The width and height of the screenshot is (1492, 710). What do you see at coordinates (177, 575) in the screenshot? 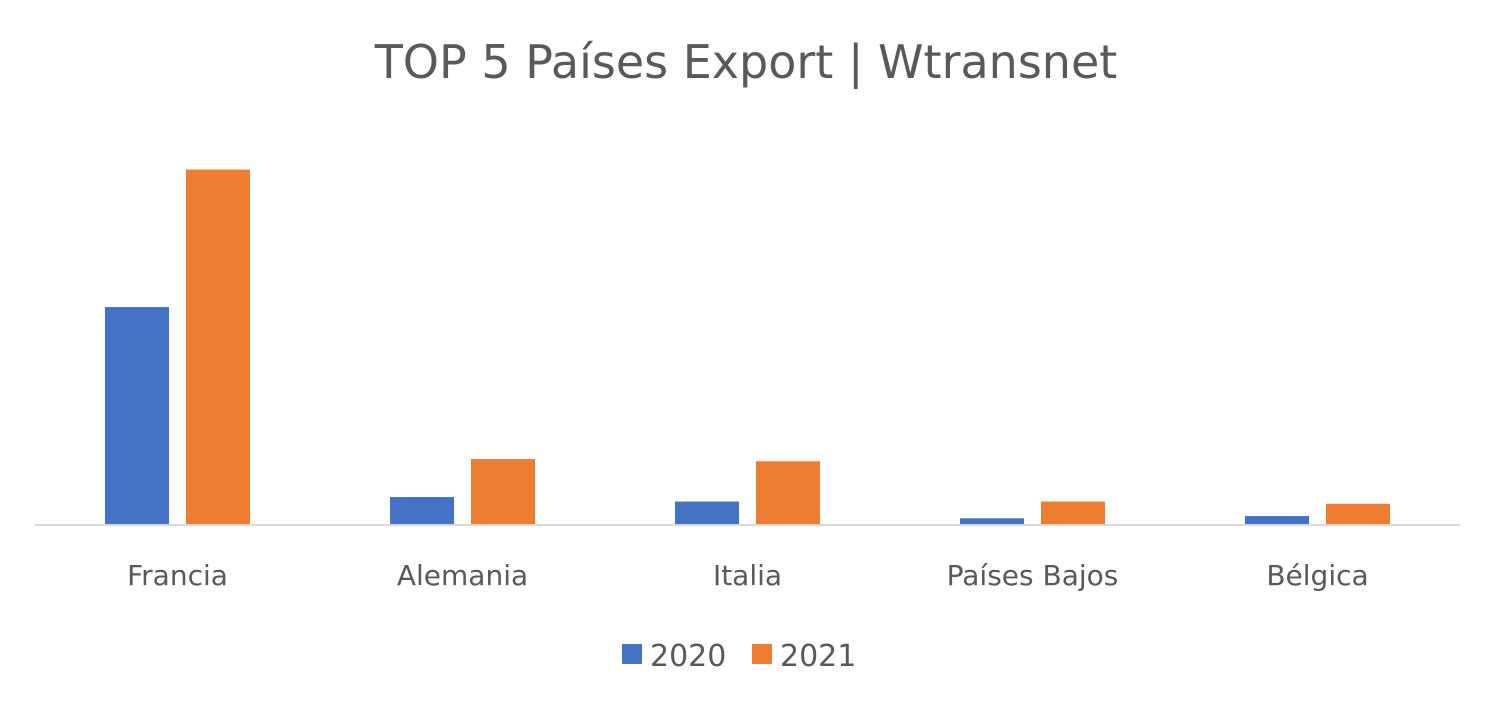
I see `x-tick-label: Francia` at bounding box center [177, 575].